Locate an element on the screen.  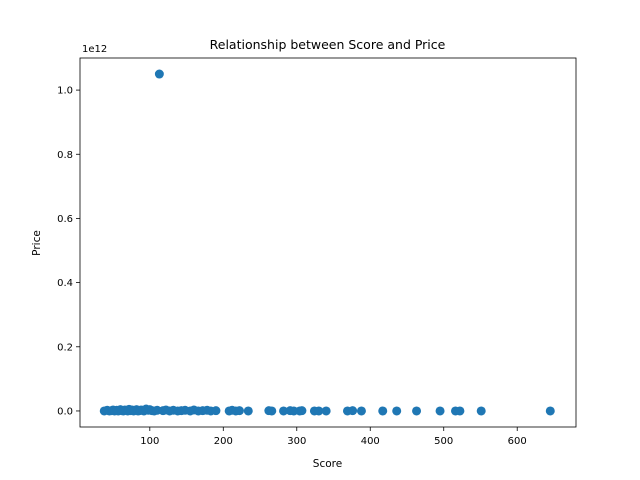
y-tick-label: 0.6 is located at coordinates (65, 219).